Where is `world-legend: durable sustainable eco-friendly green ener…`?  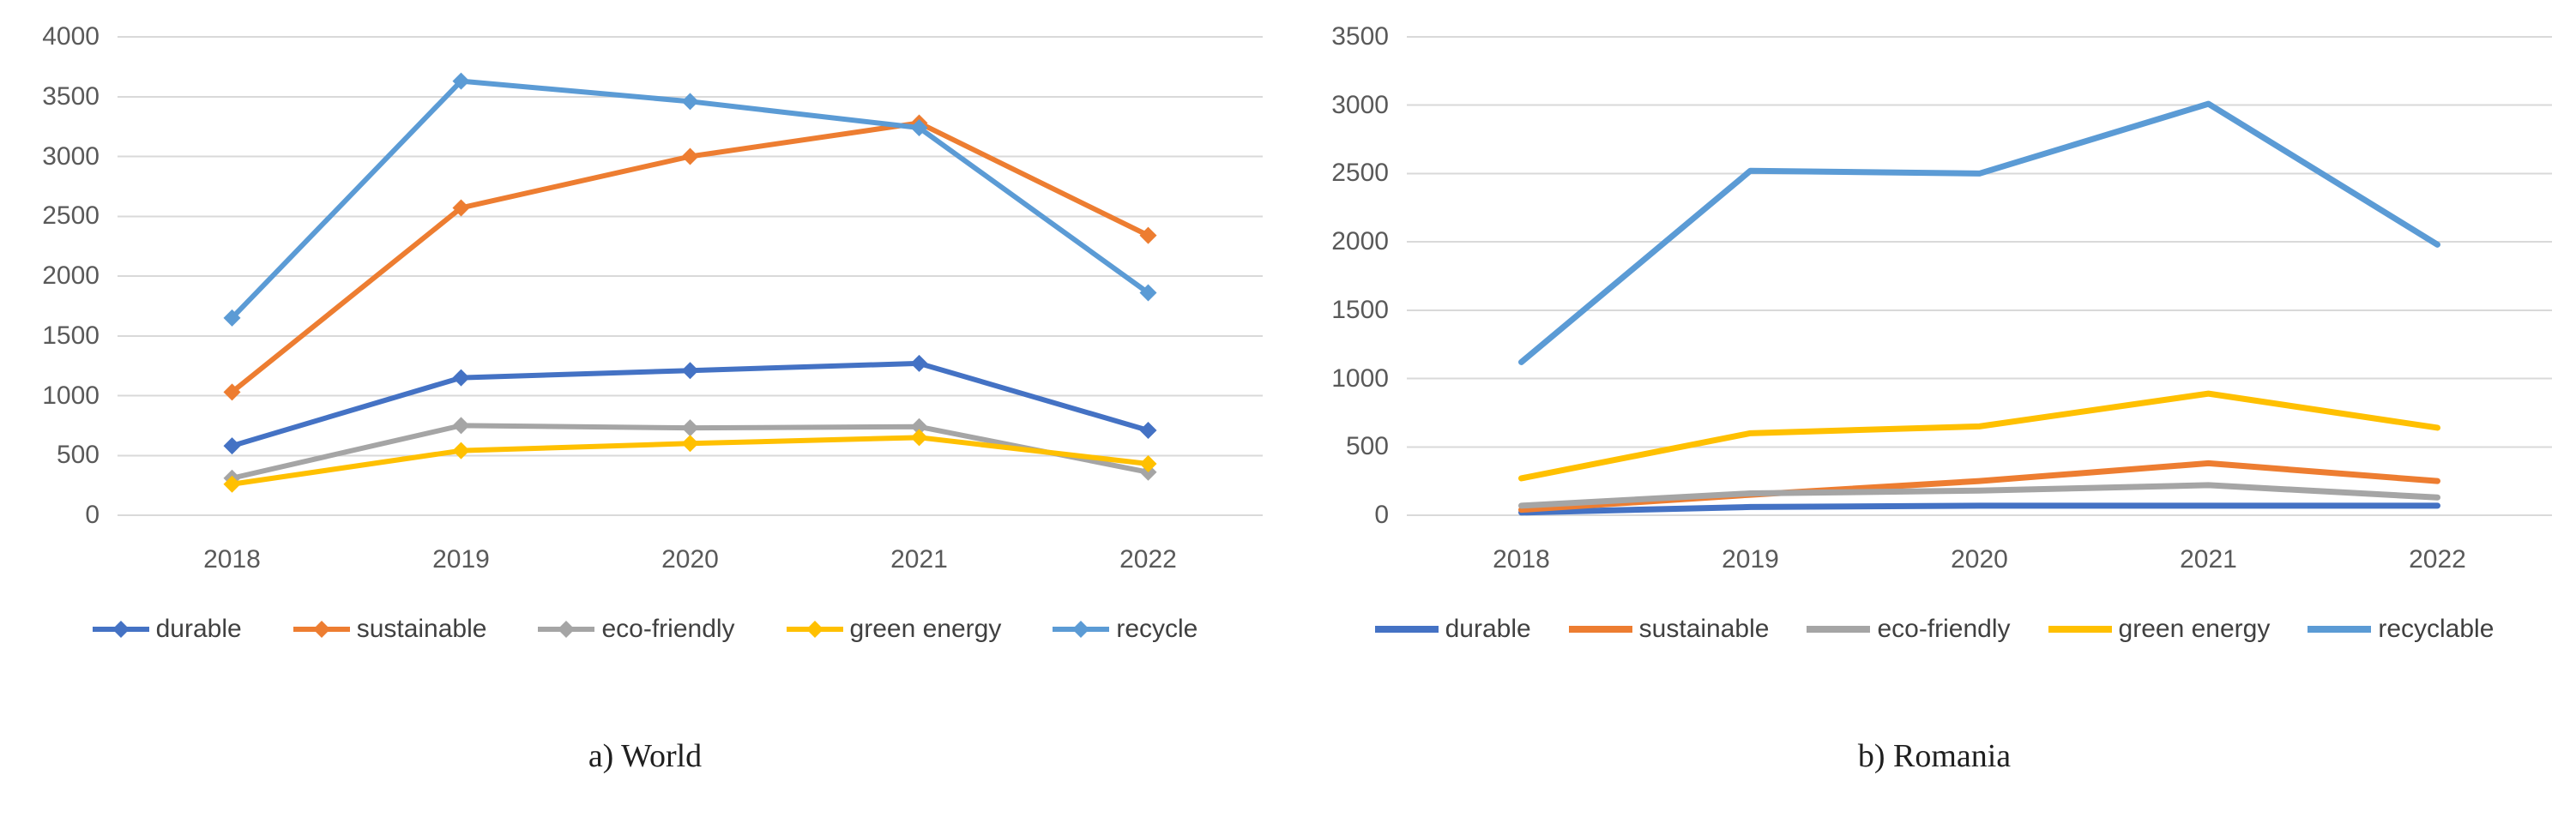 world-legend: durable sustainable eco-friendly green ener… is located at coordinates (645, 629).